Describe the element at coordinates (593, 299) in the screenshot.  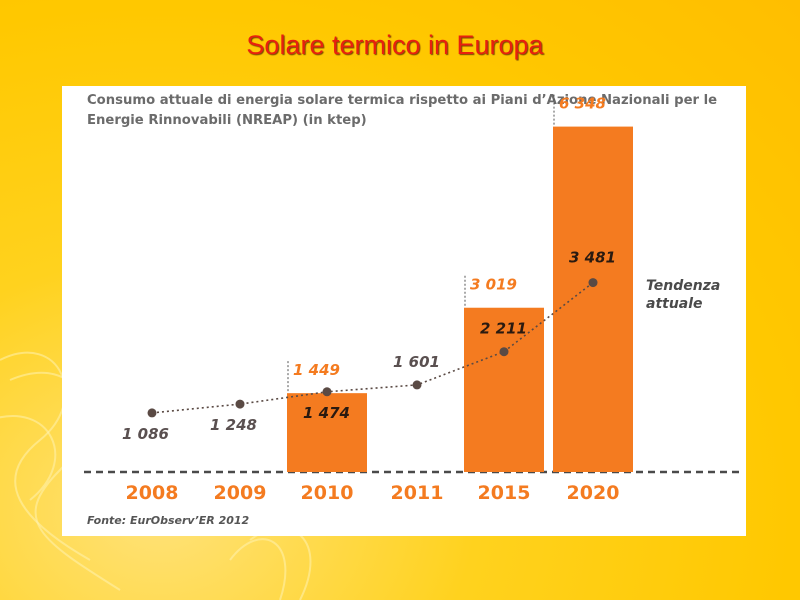
I see `bar-2020` at that location.